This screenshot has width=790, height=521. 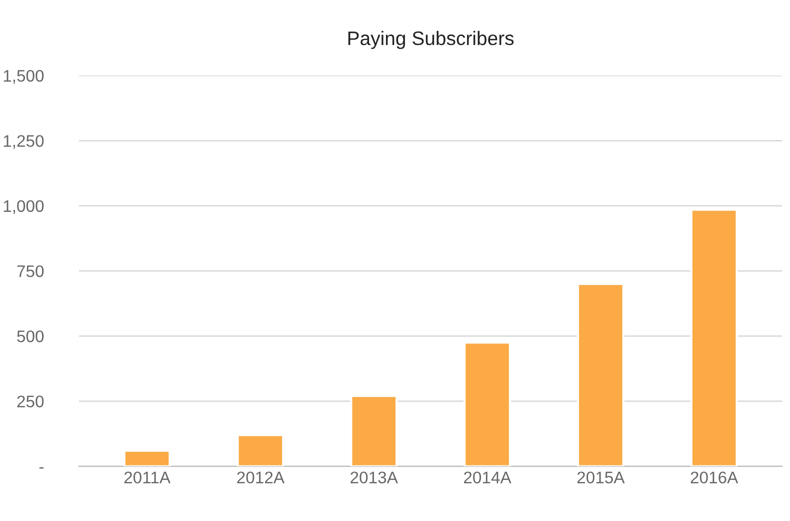 I want to click on x-tick-label: 2014A, so click(x=488, y=478).